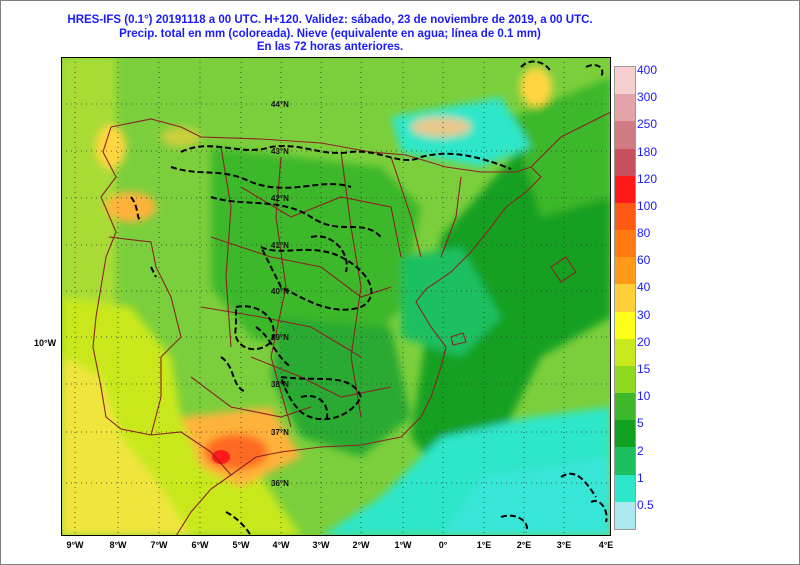 This screenshot has width=800, height=565. What do you see at coordinates (640, 477) in the screenshot?
I see `colorbar-label: 1` at bounding box center [640, 477].